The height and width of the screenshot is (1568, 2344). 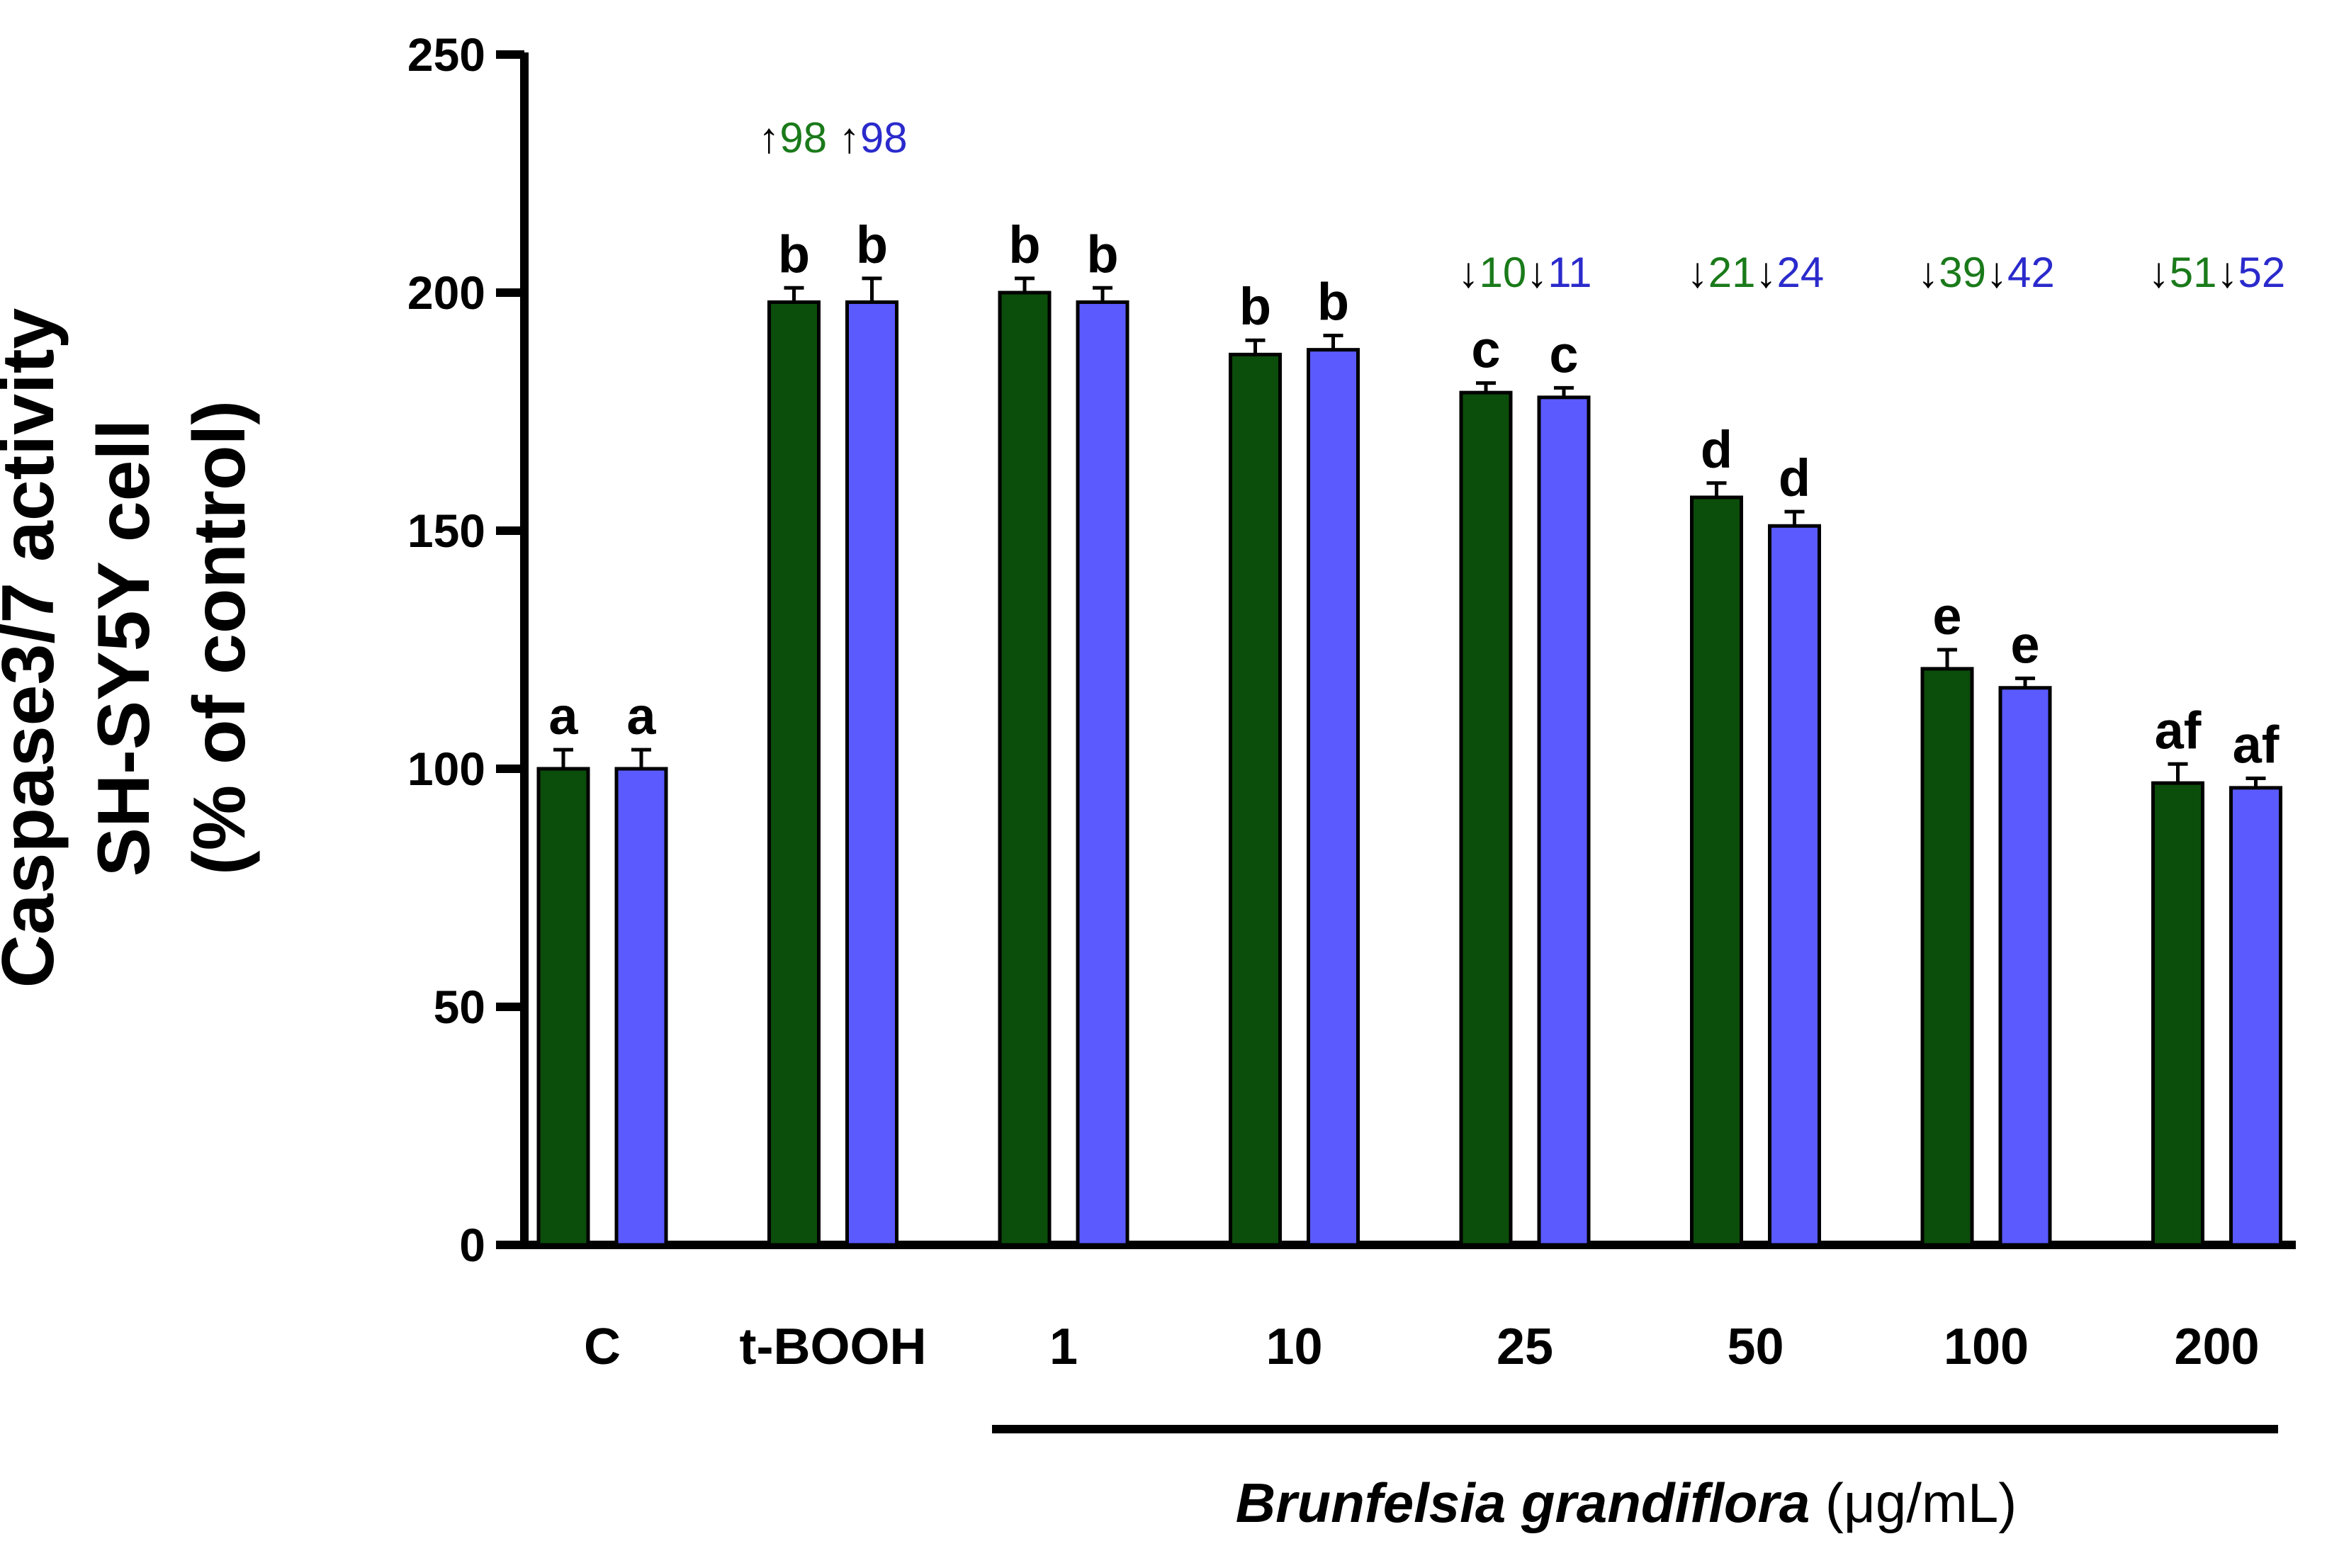 I want to click on y-tick-label: 100, so click(x=446, y=769).